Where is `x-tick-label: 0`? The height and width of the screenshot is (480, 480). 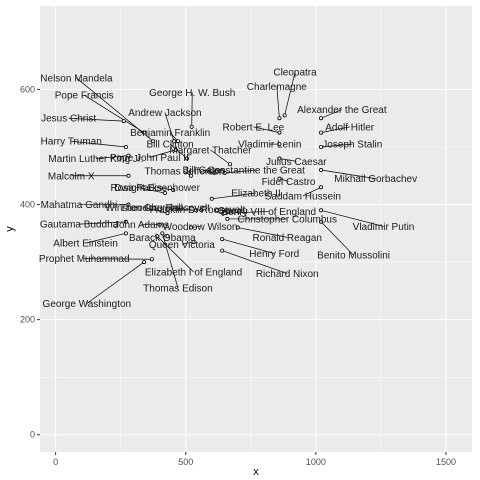
x-tick-label: 0 is located at coordinates (55, 462).